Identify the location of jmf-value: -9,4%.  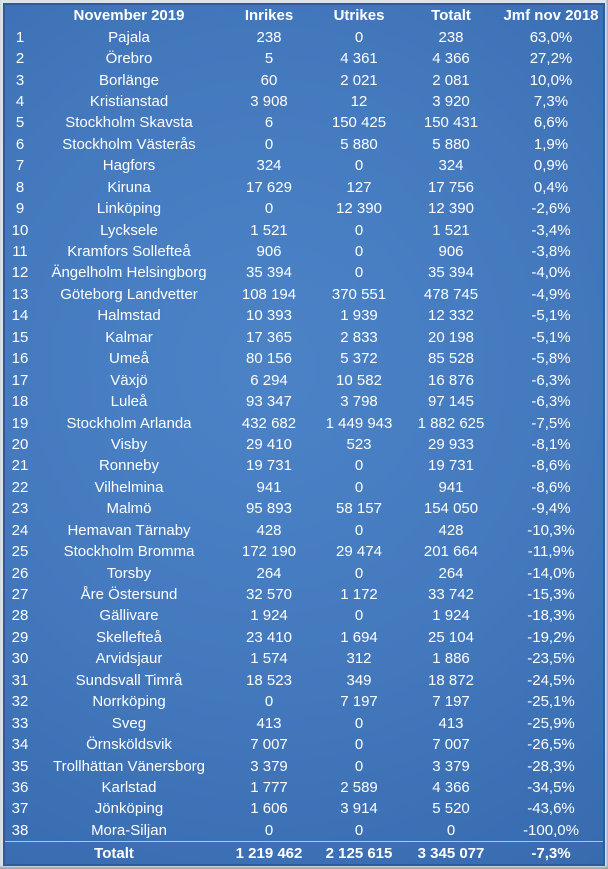
(551, 509).